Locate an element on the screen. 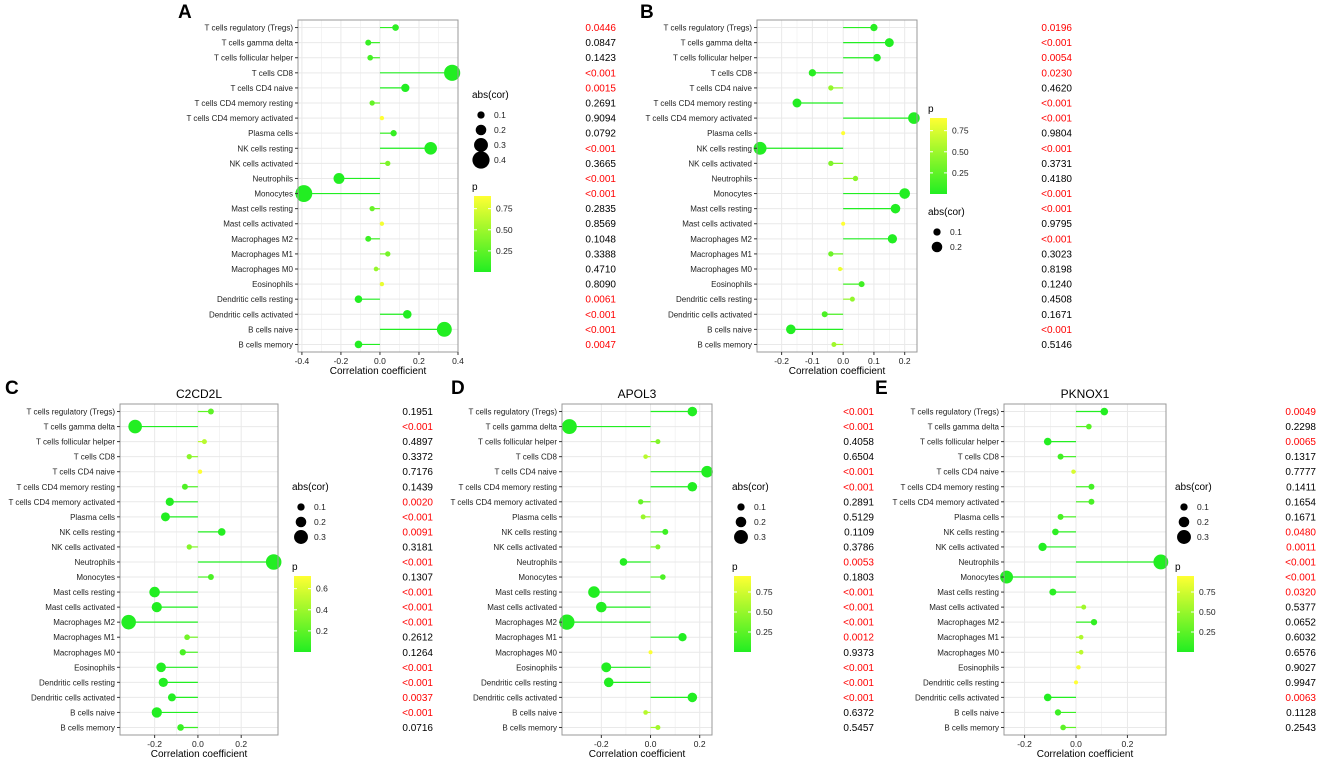 The height and width of the screenshot is (758, 1325). color-legend-bar is located at coordinates (742, 614).